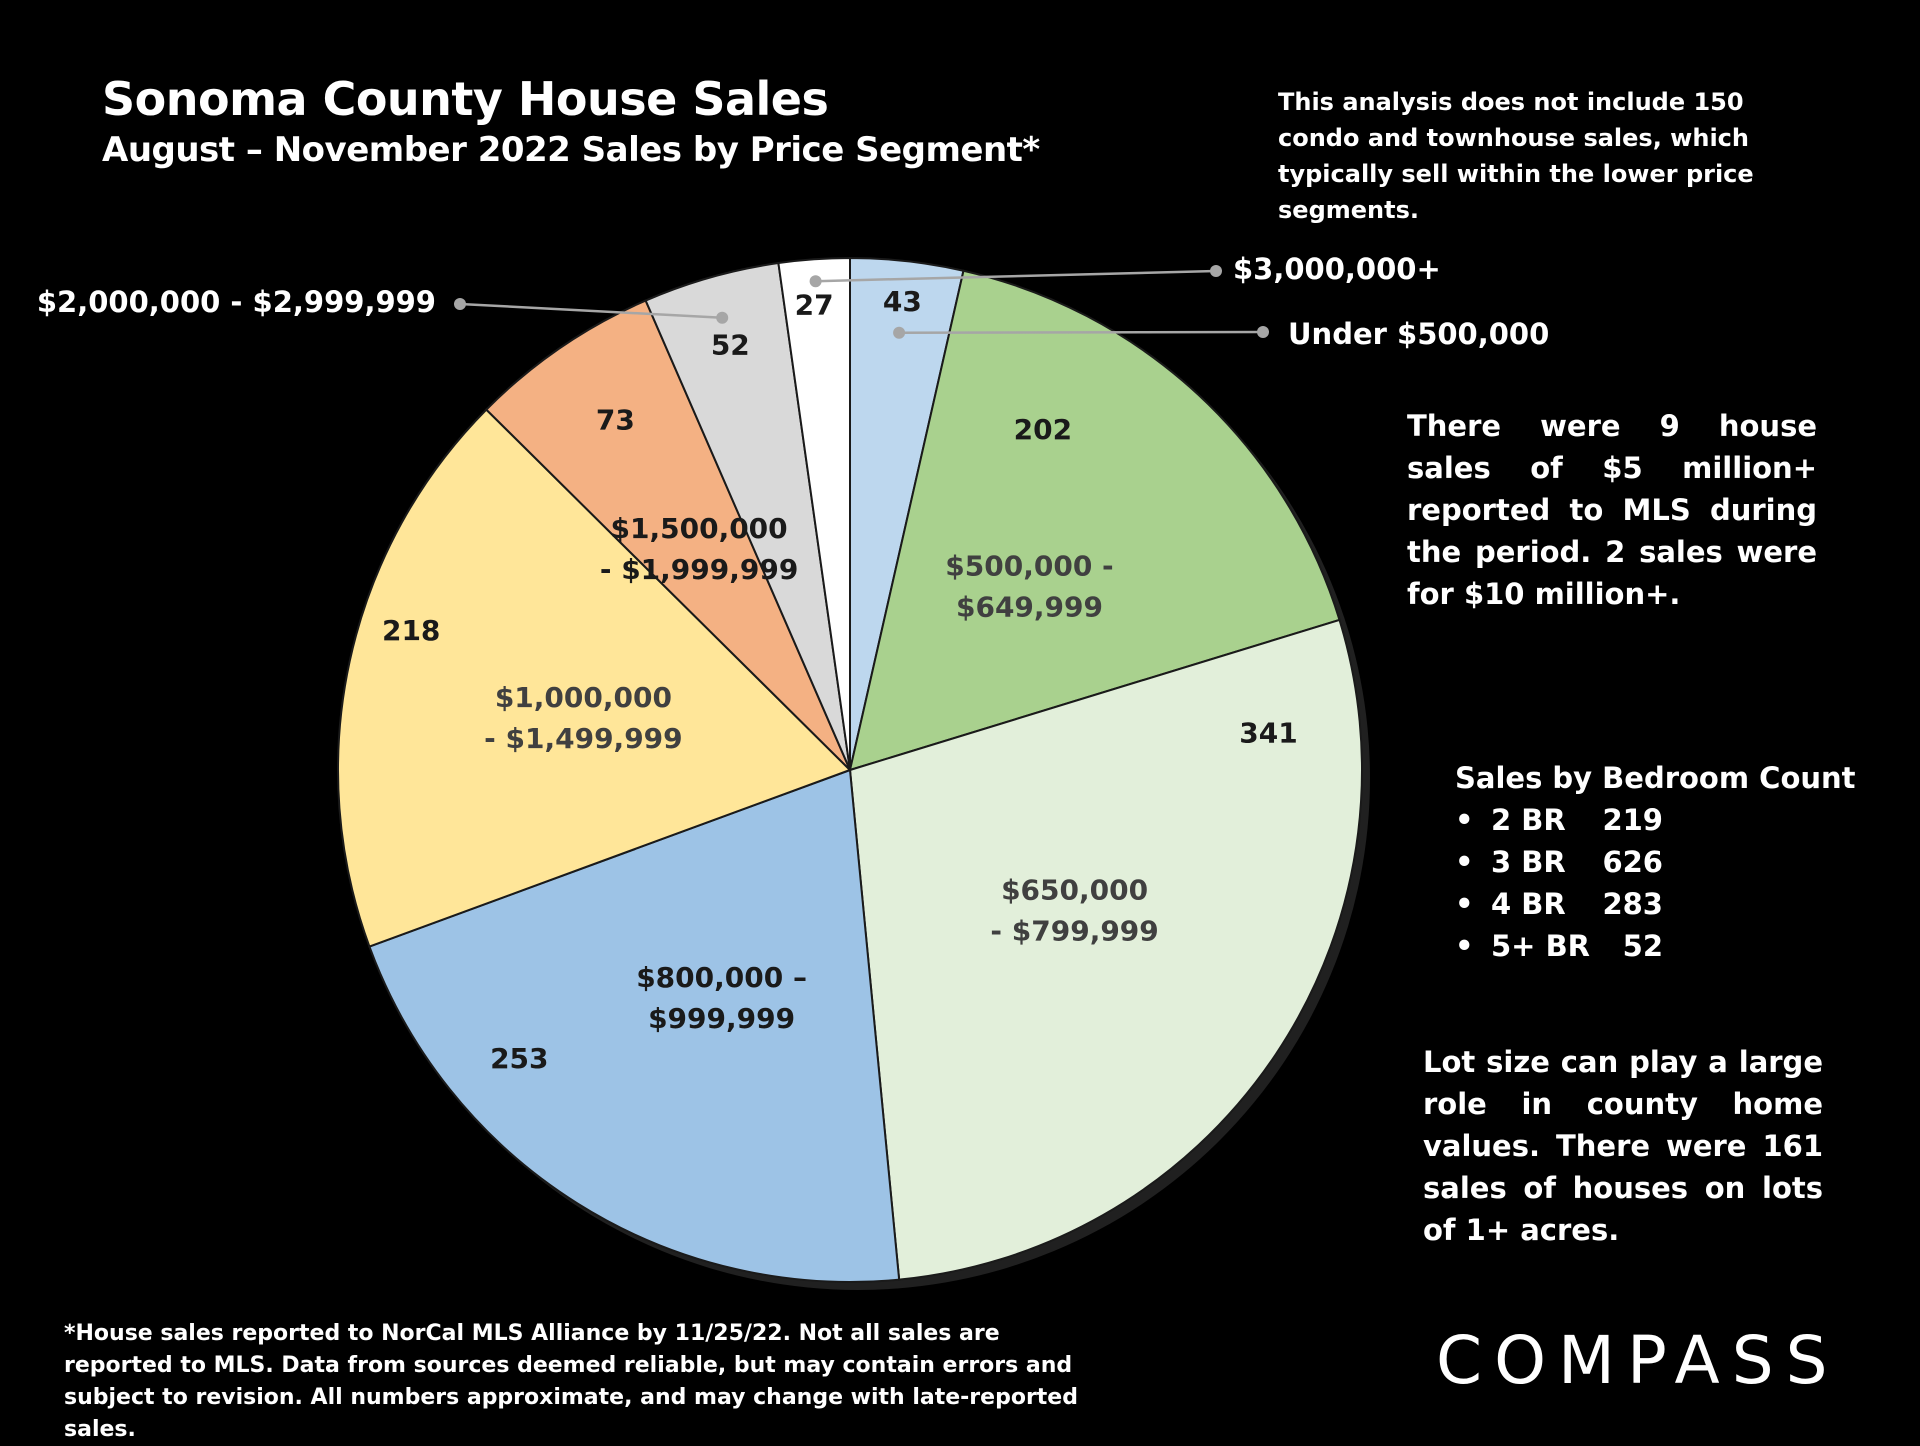 Image resolution: width=1920 pixels, height=1446 pixels. What do you see at coordinates (583, 697) in the screenshot?
I see `data-label-category-line: $1,000,000` at bounding box center [583, 697].